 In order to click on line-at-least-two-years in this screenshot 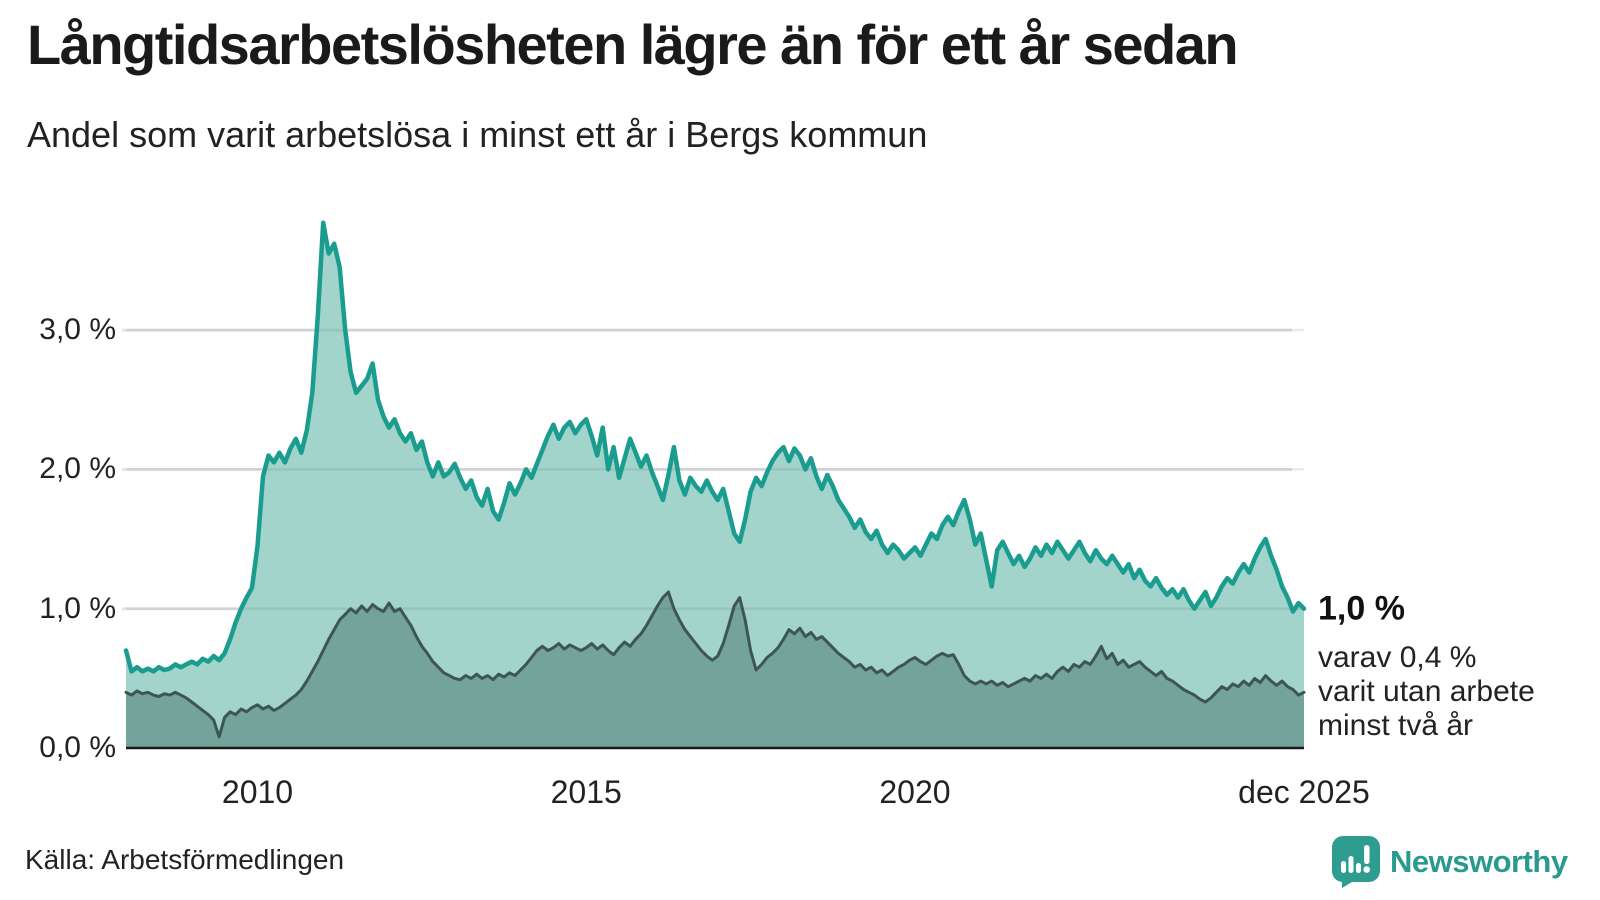, I will do `click(715, 664)`.